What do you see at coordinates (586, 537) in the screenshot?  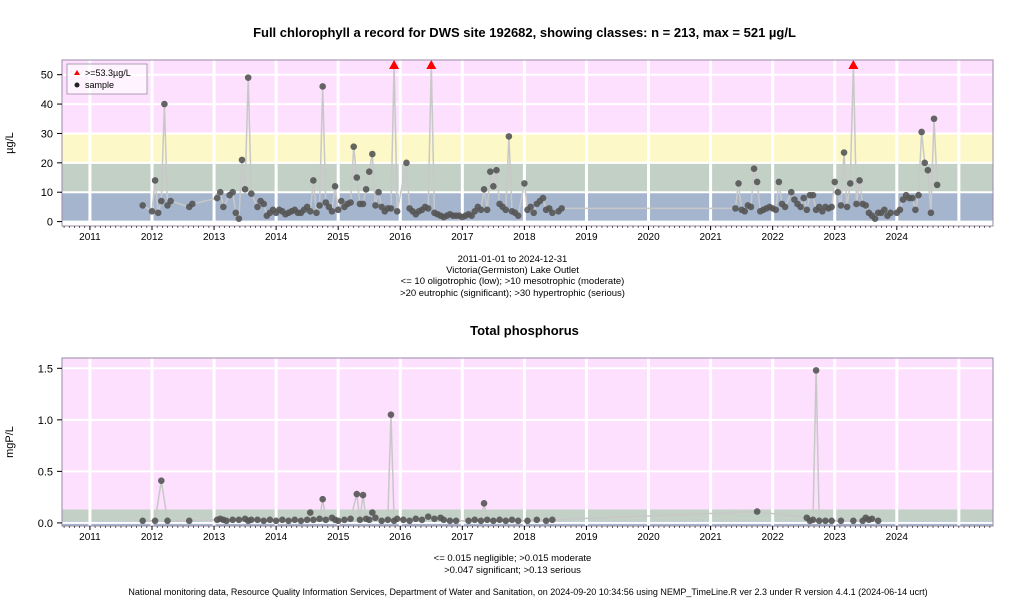 I see `x-tick-label: 2019` at bounding box center [586, 537].